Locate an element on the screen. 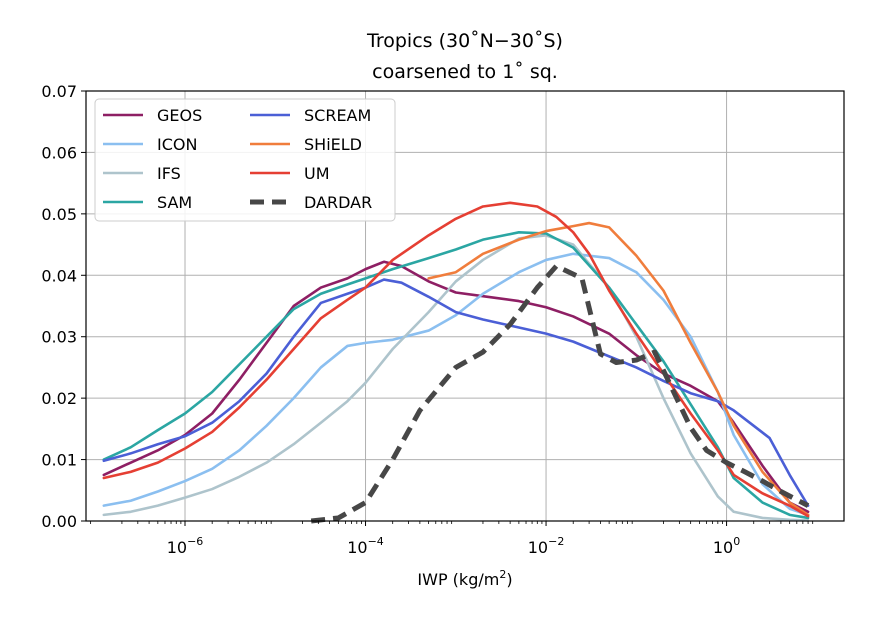 Image resolution: width=872 pixels, height=619 pixels. x-tick-label: 10⁻⁴ is located at coordinates (365, 546).